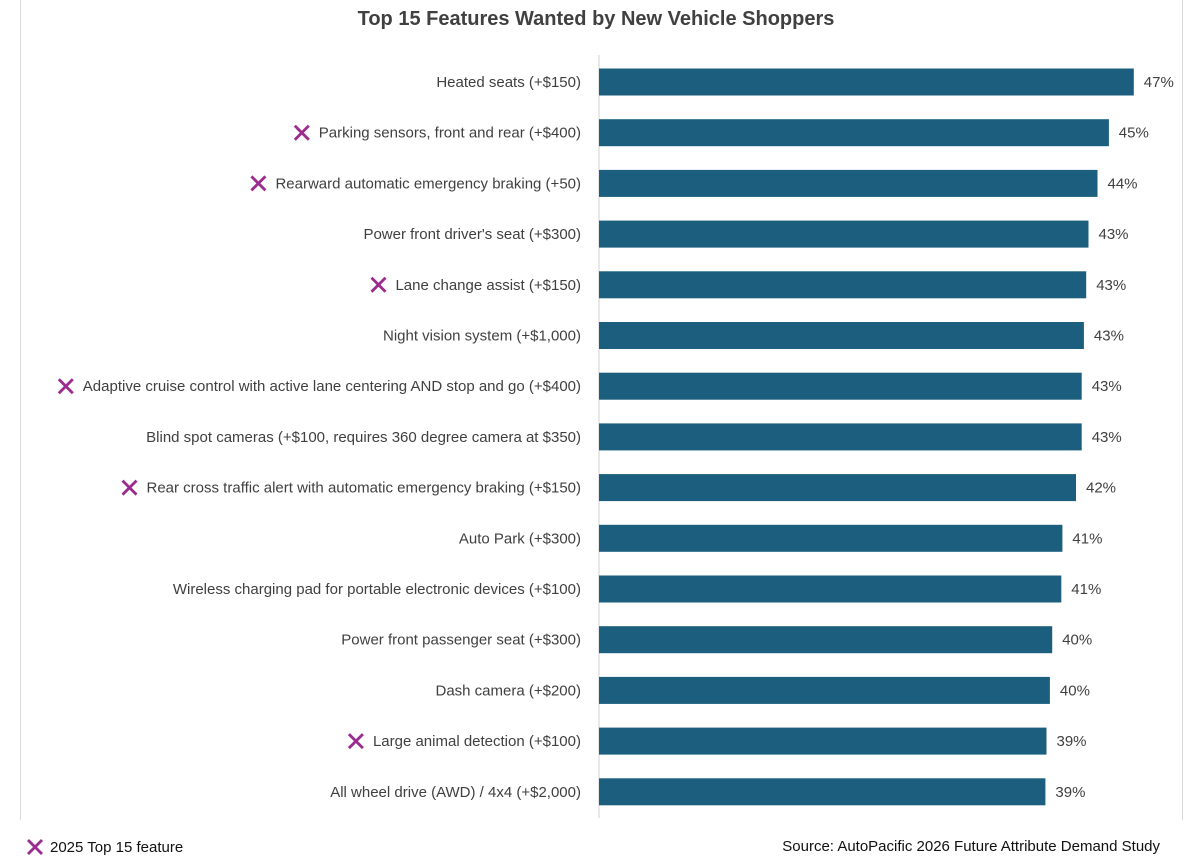 The width and height of the screenshot is (1192, 860). What do you see at coordinates (450, 133) in the screenshot?
I see `category-label: Parking sensors, front and rear (+$400)` at bounding box center [450, 133].